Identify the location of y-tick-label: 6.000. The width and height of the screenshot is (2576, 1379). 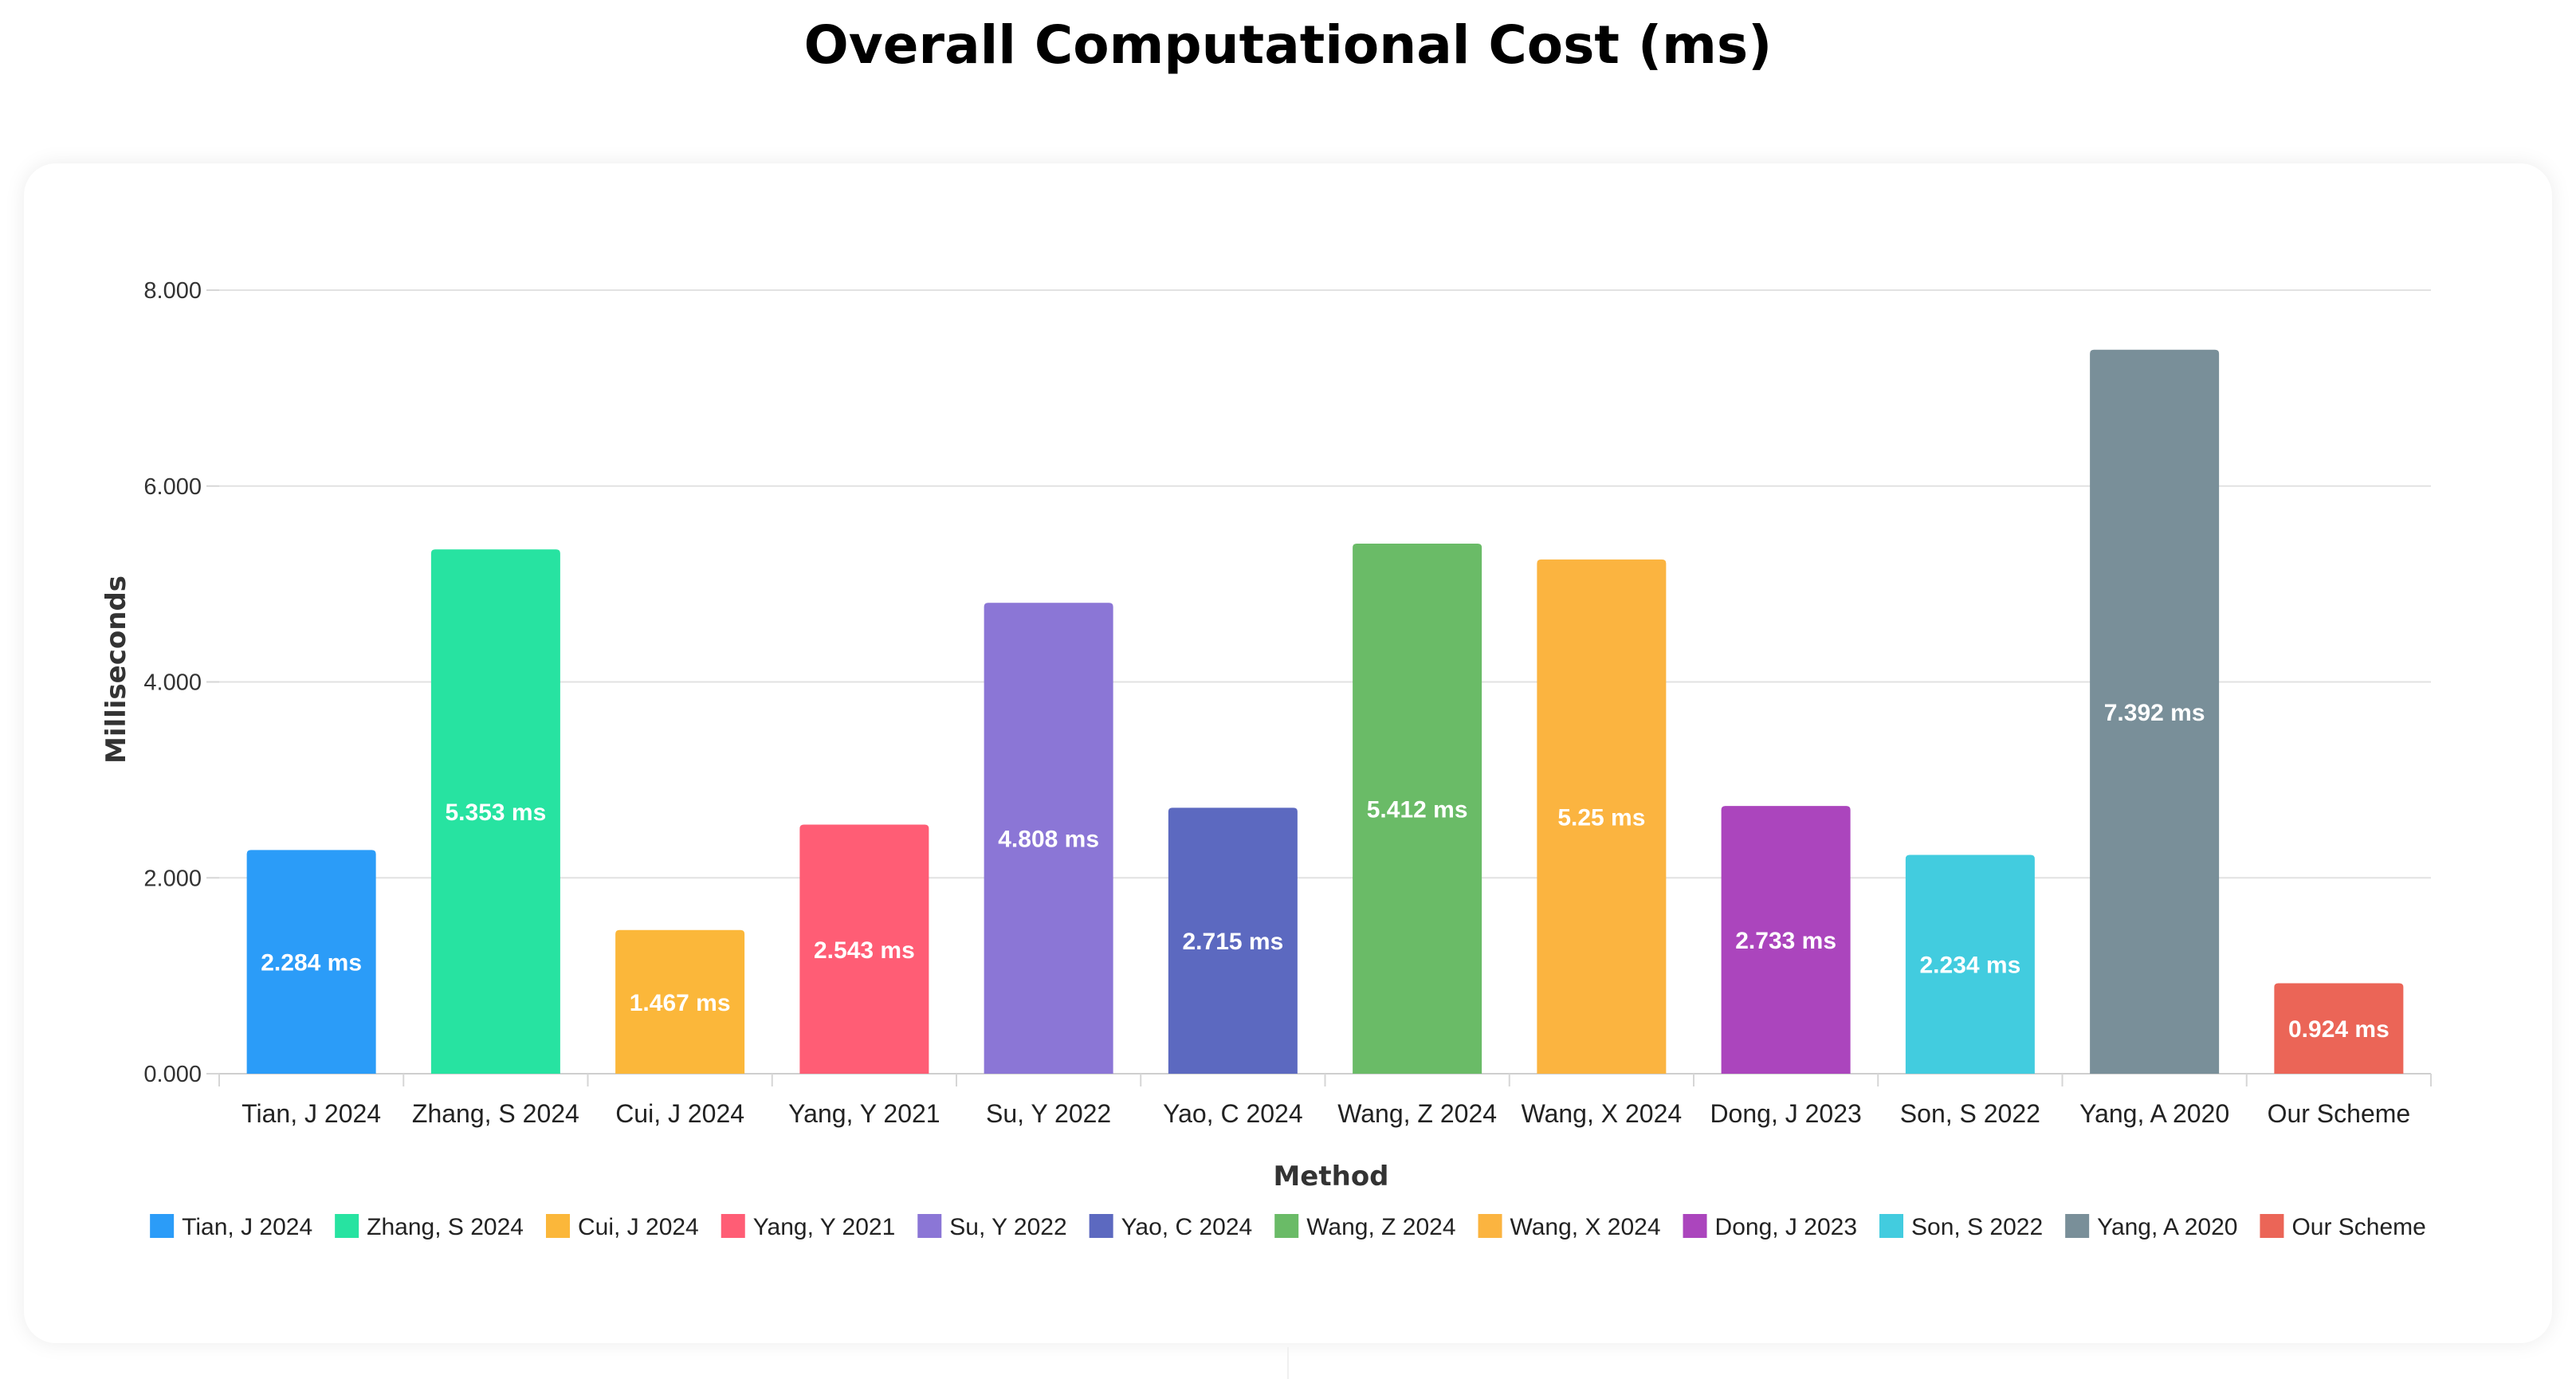
(172, 487).